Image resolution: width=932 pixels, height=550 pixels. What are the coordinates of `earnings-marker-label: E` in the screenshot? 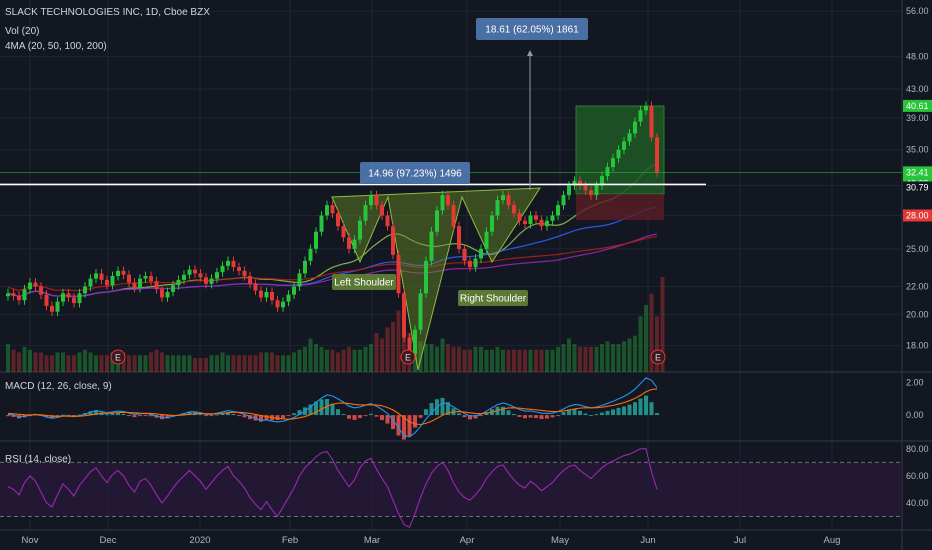 It's located at (118, 358).